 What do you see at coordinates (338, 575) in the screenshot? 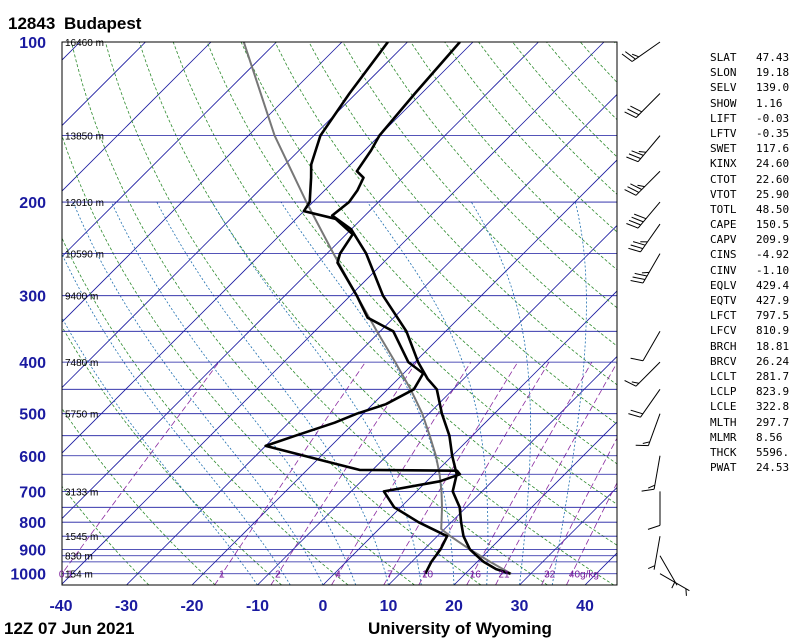
I see `mixing-ratio-label: 4` at bounding box center [338, 575].